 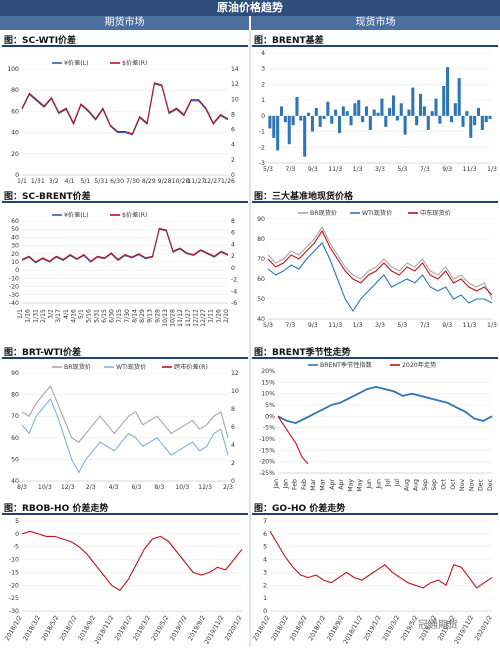 I want to click on x-tick-label: 3/3, so click(x=380, y=325).